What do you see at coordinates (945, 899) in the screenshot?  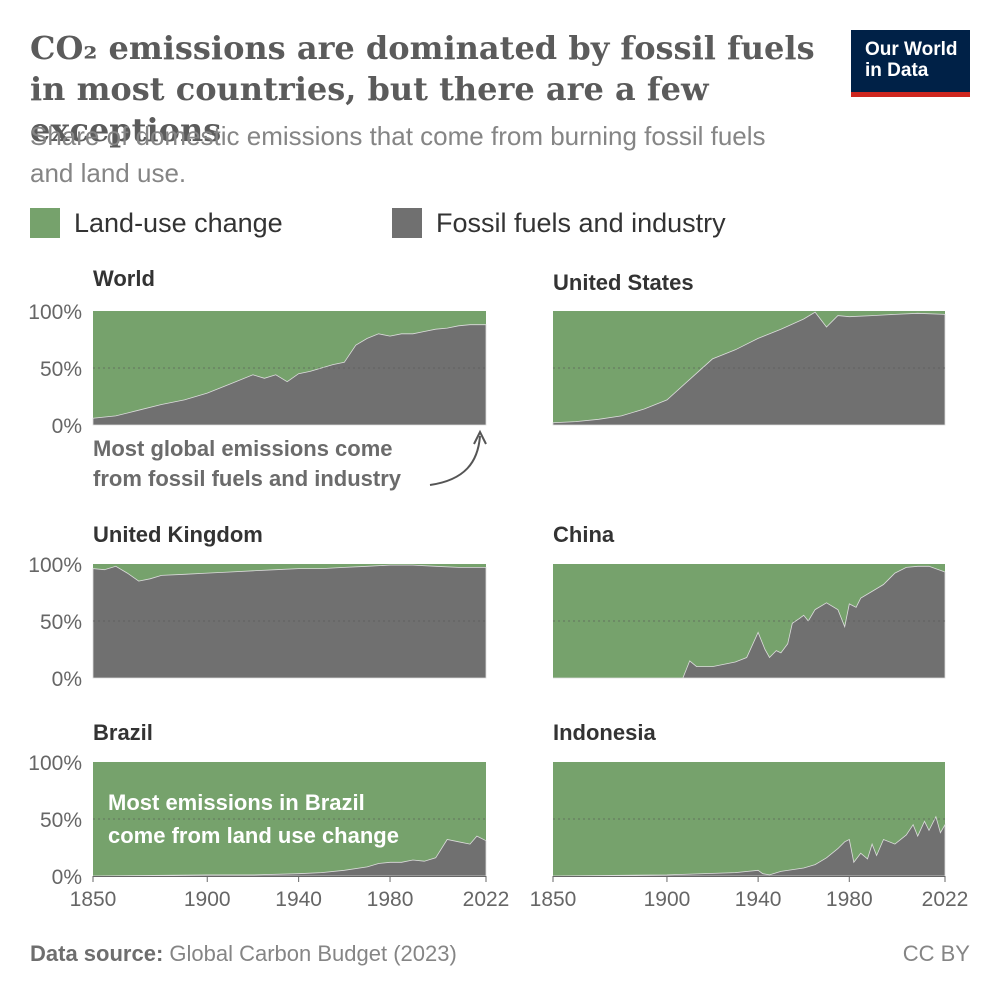 I see `x-tick-indonesia-2022: 2022` at bounding box center [945, 899].